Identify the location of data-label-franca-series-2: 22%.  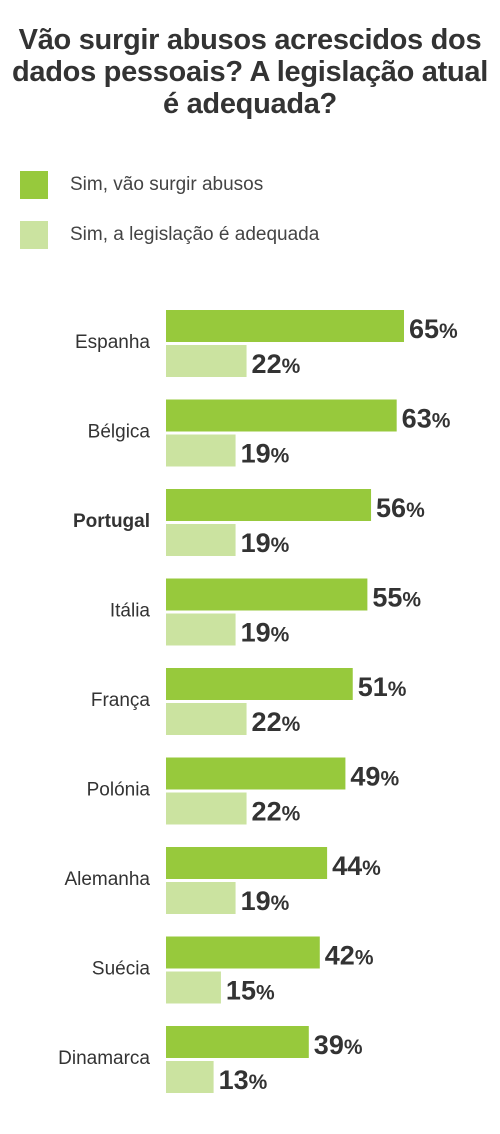
(276, 722).